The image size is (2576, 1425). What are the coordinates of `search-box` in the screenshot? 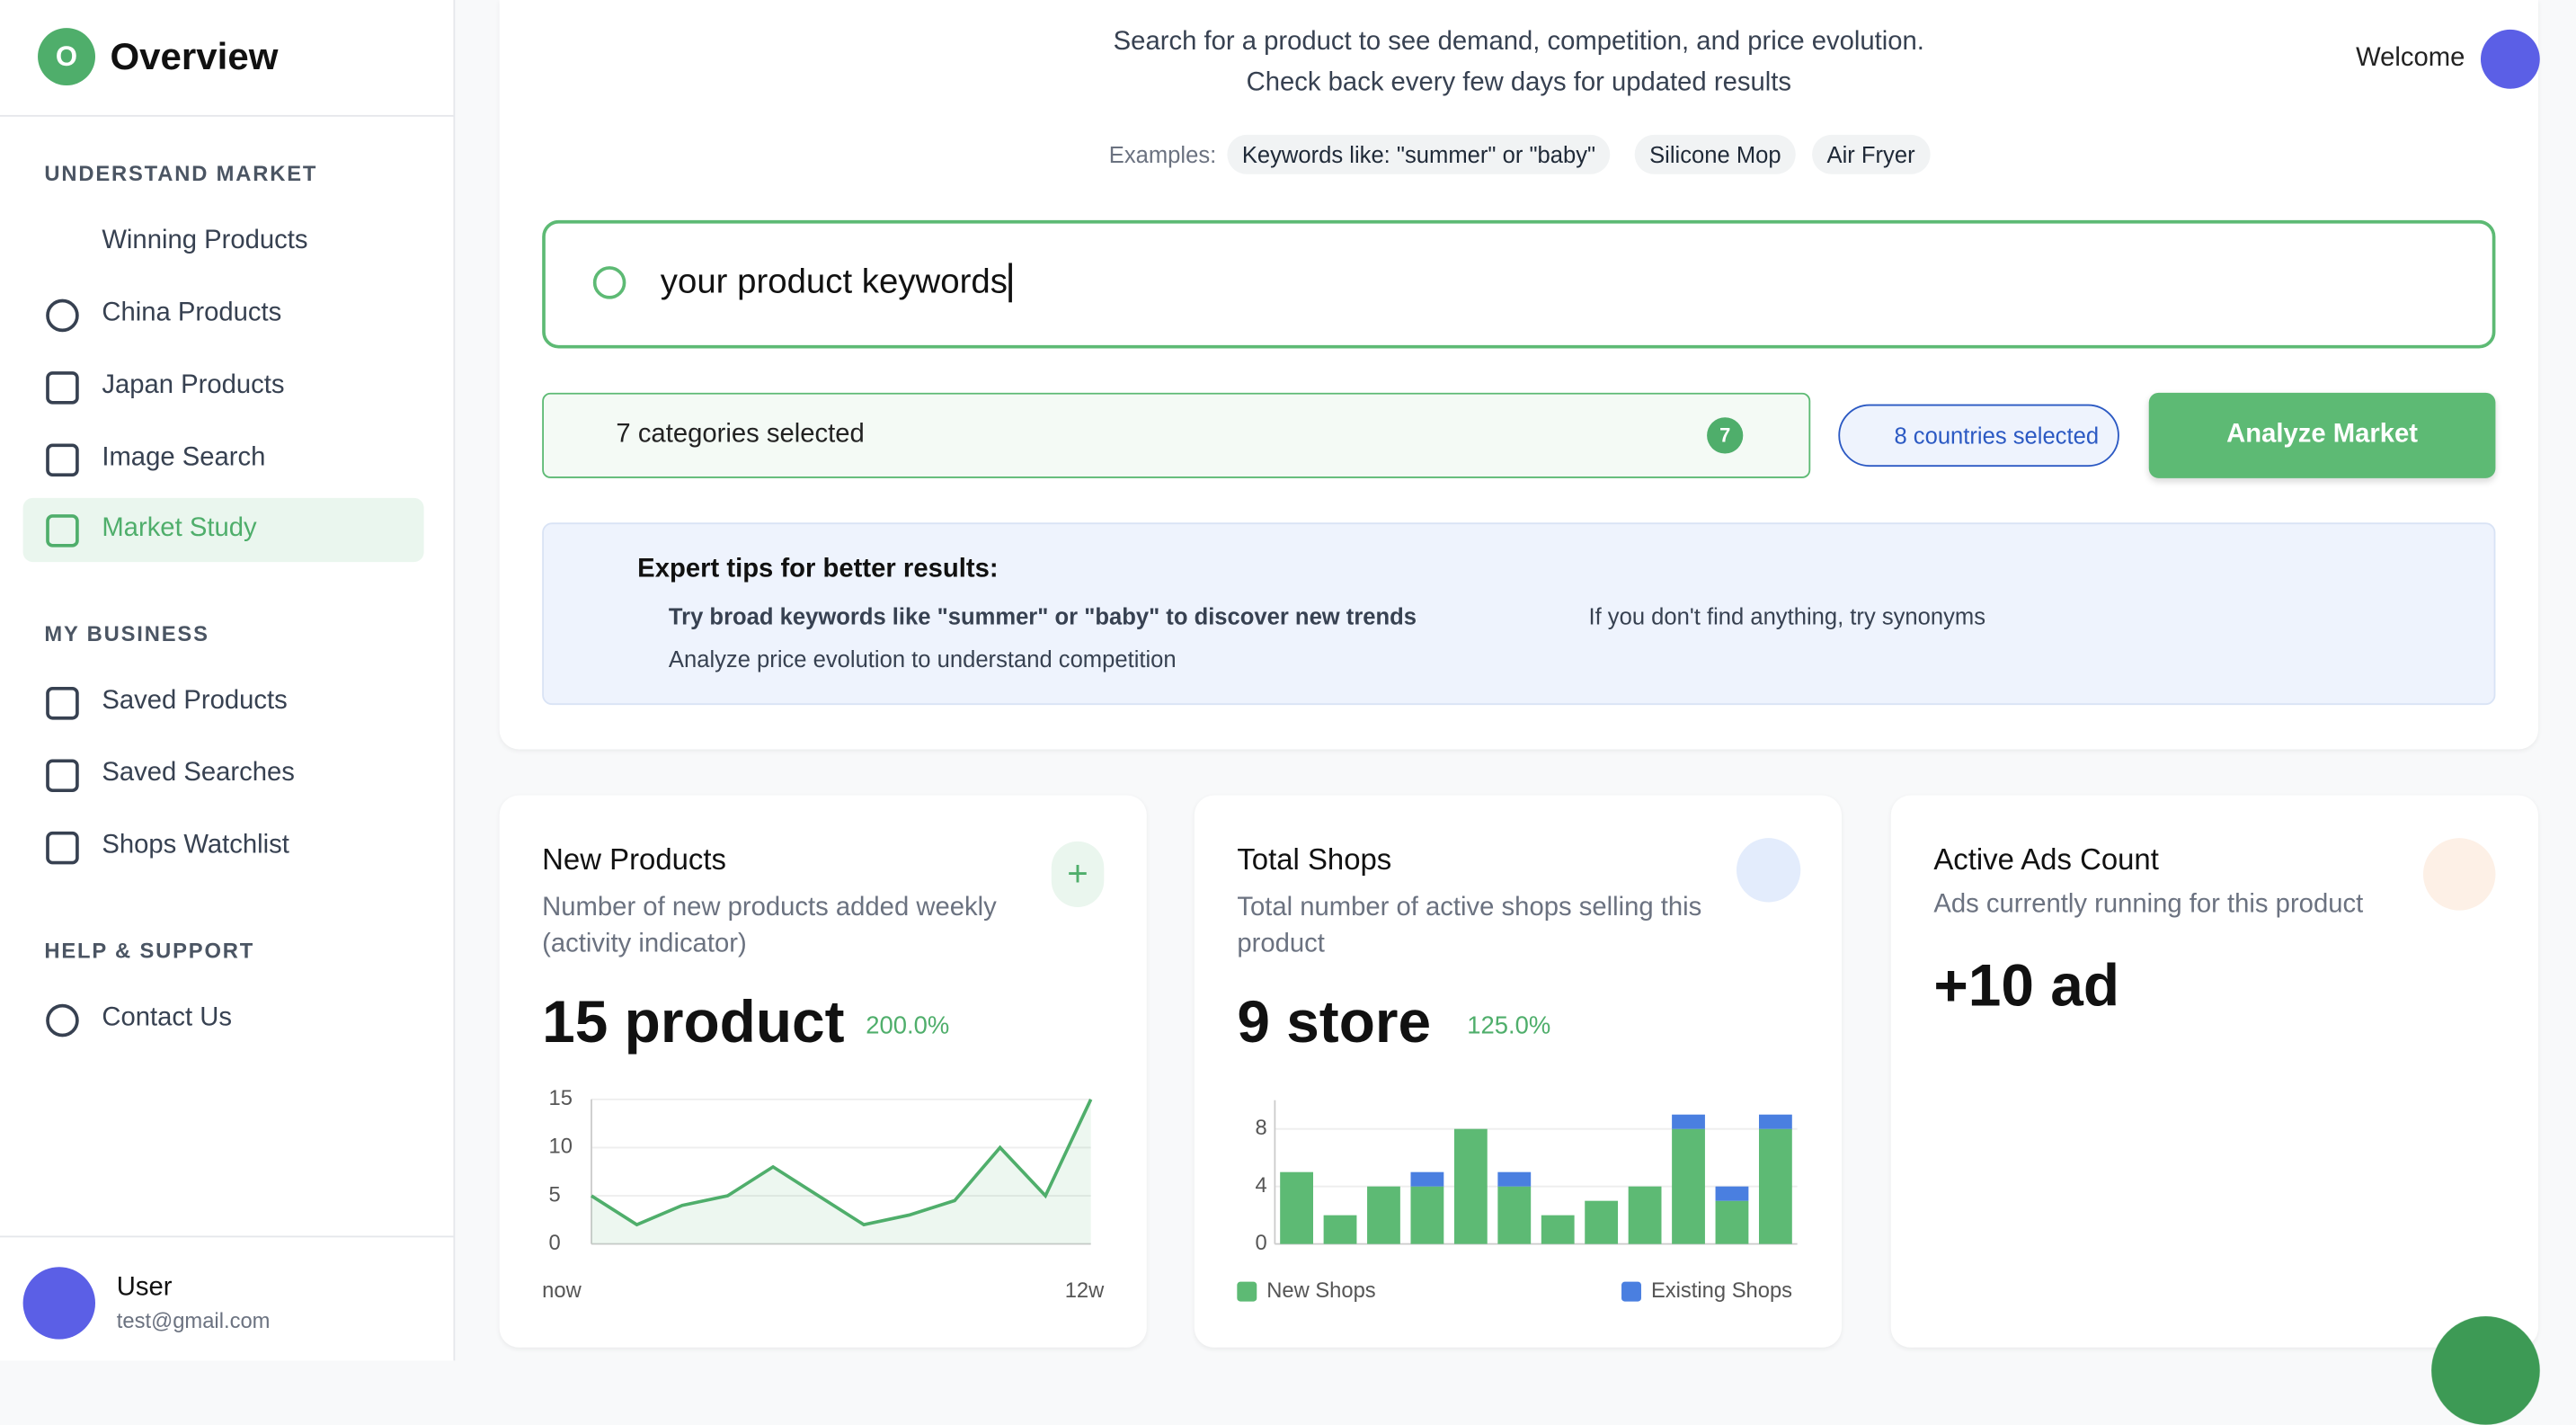 It's located at (1519, 284).